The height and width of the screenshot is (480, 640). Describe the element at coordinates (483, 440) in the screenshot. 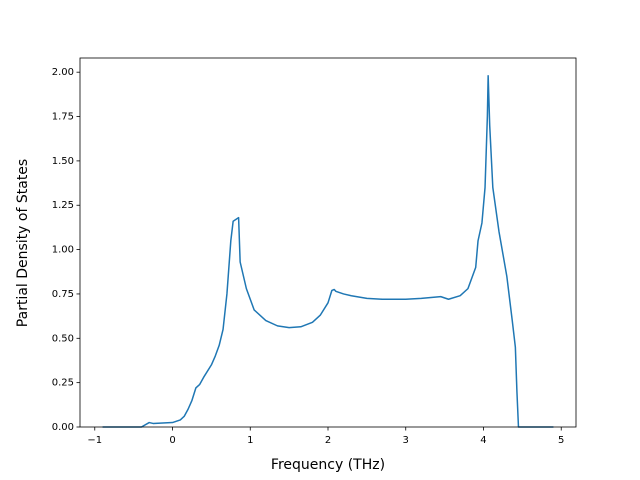

I see `x-tick-label: 4` at that location.